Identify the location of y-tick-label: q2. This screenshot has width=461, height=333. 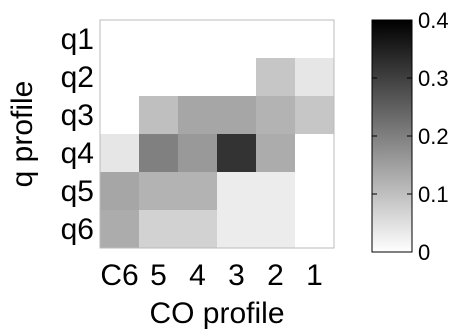
(77, 77).